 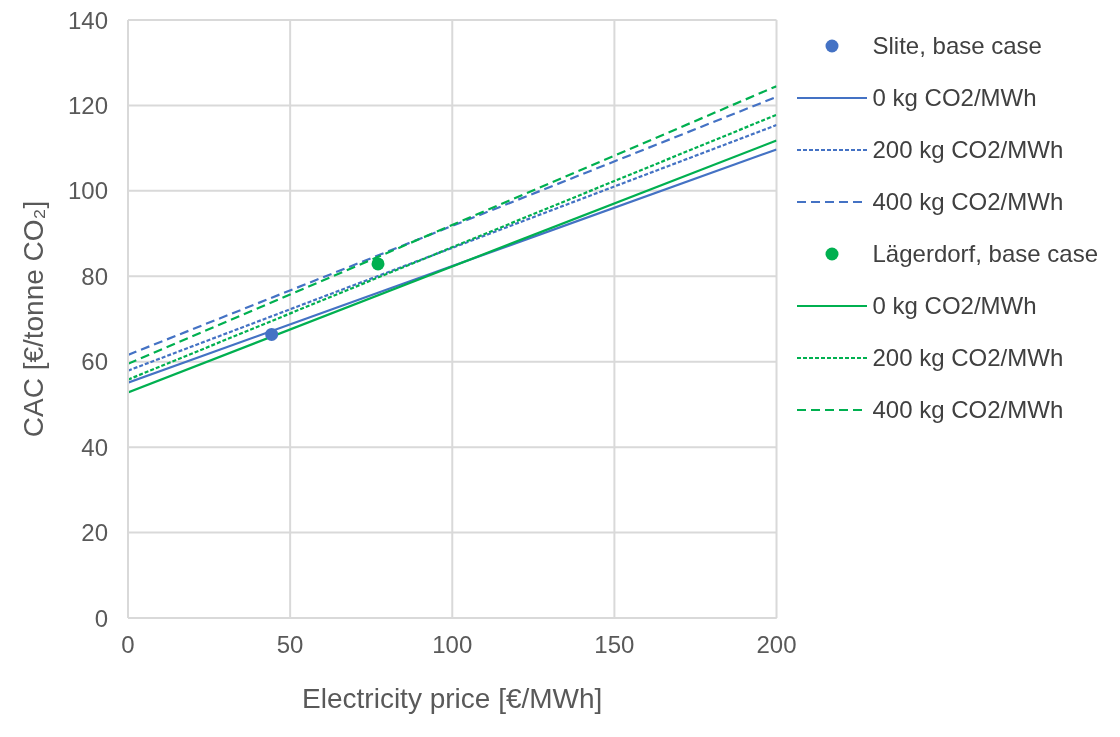 I want to click on y-axis-title: CAC [€/tonne CO₂], so click(x=33, y=319).